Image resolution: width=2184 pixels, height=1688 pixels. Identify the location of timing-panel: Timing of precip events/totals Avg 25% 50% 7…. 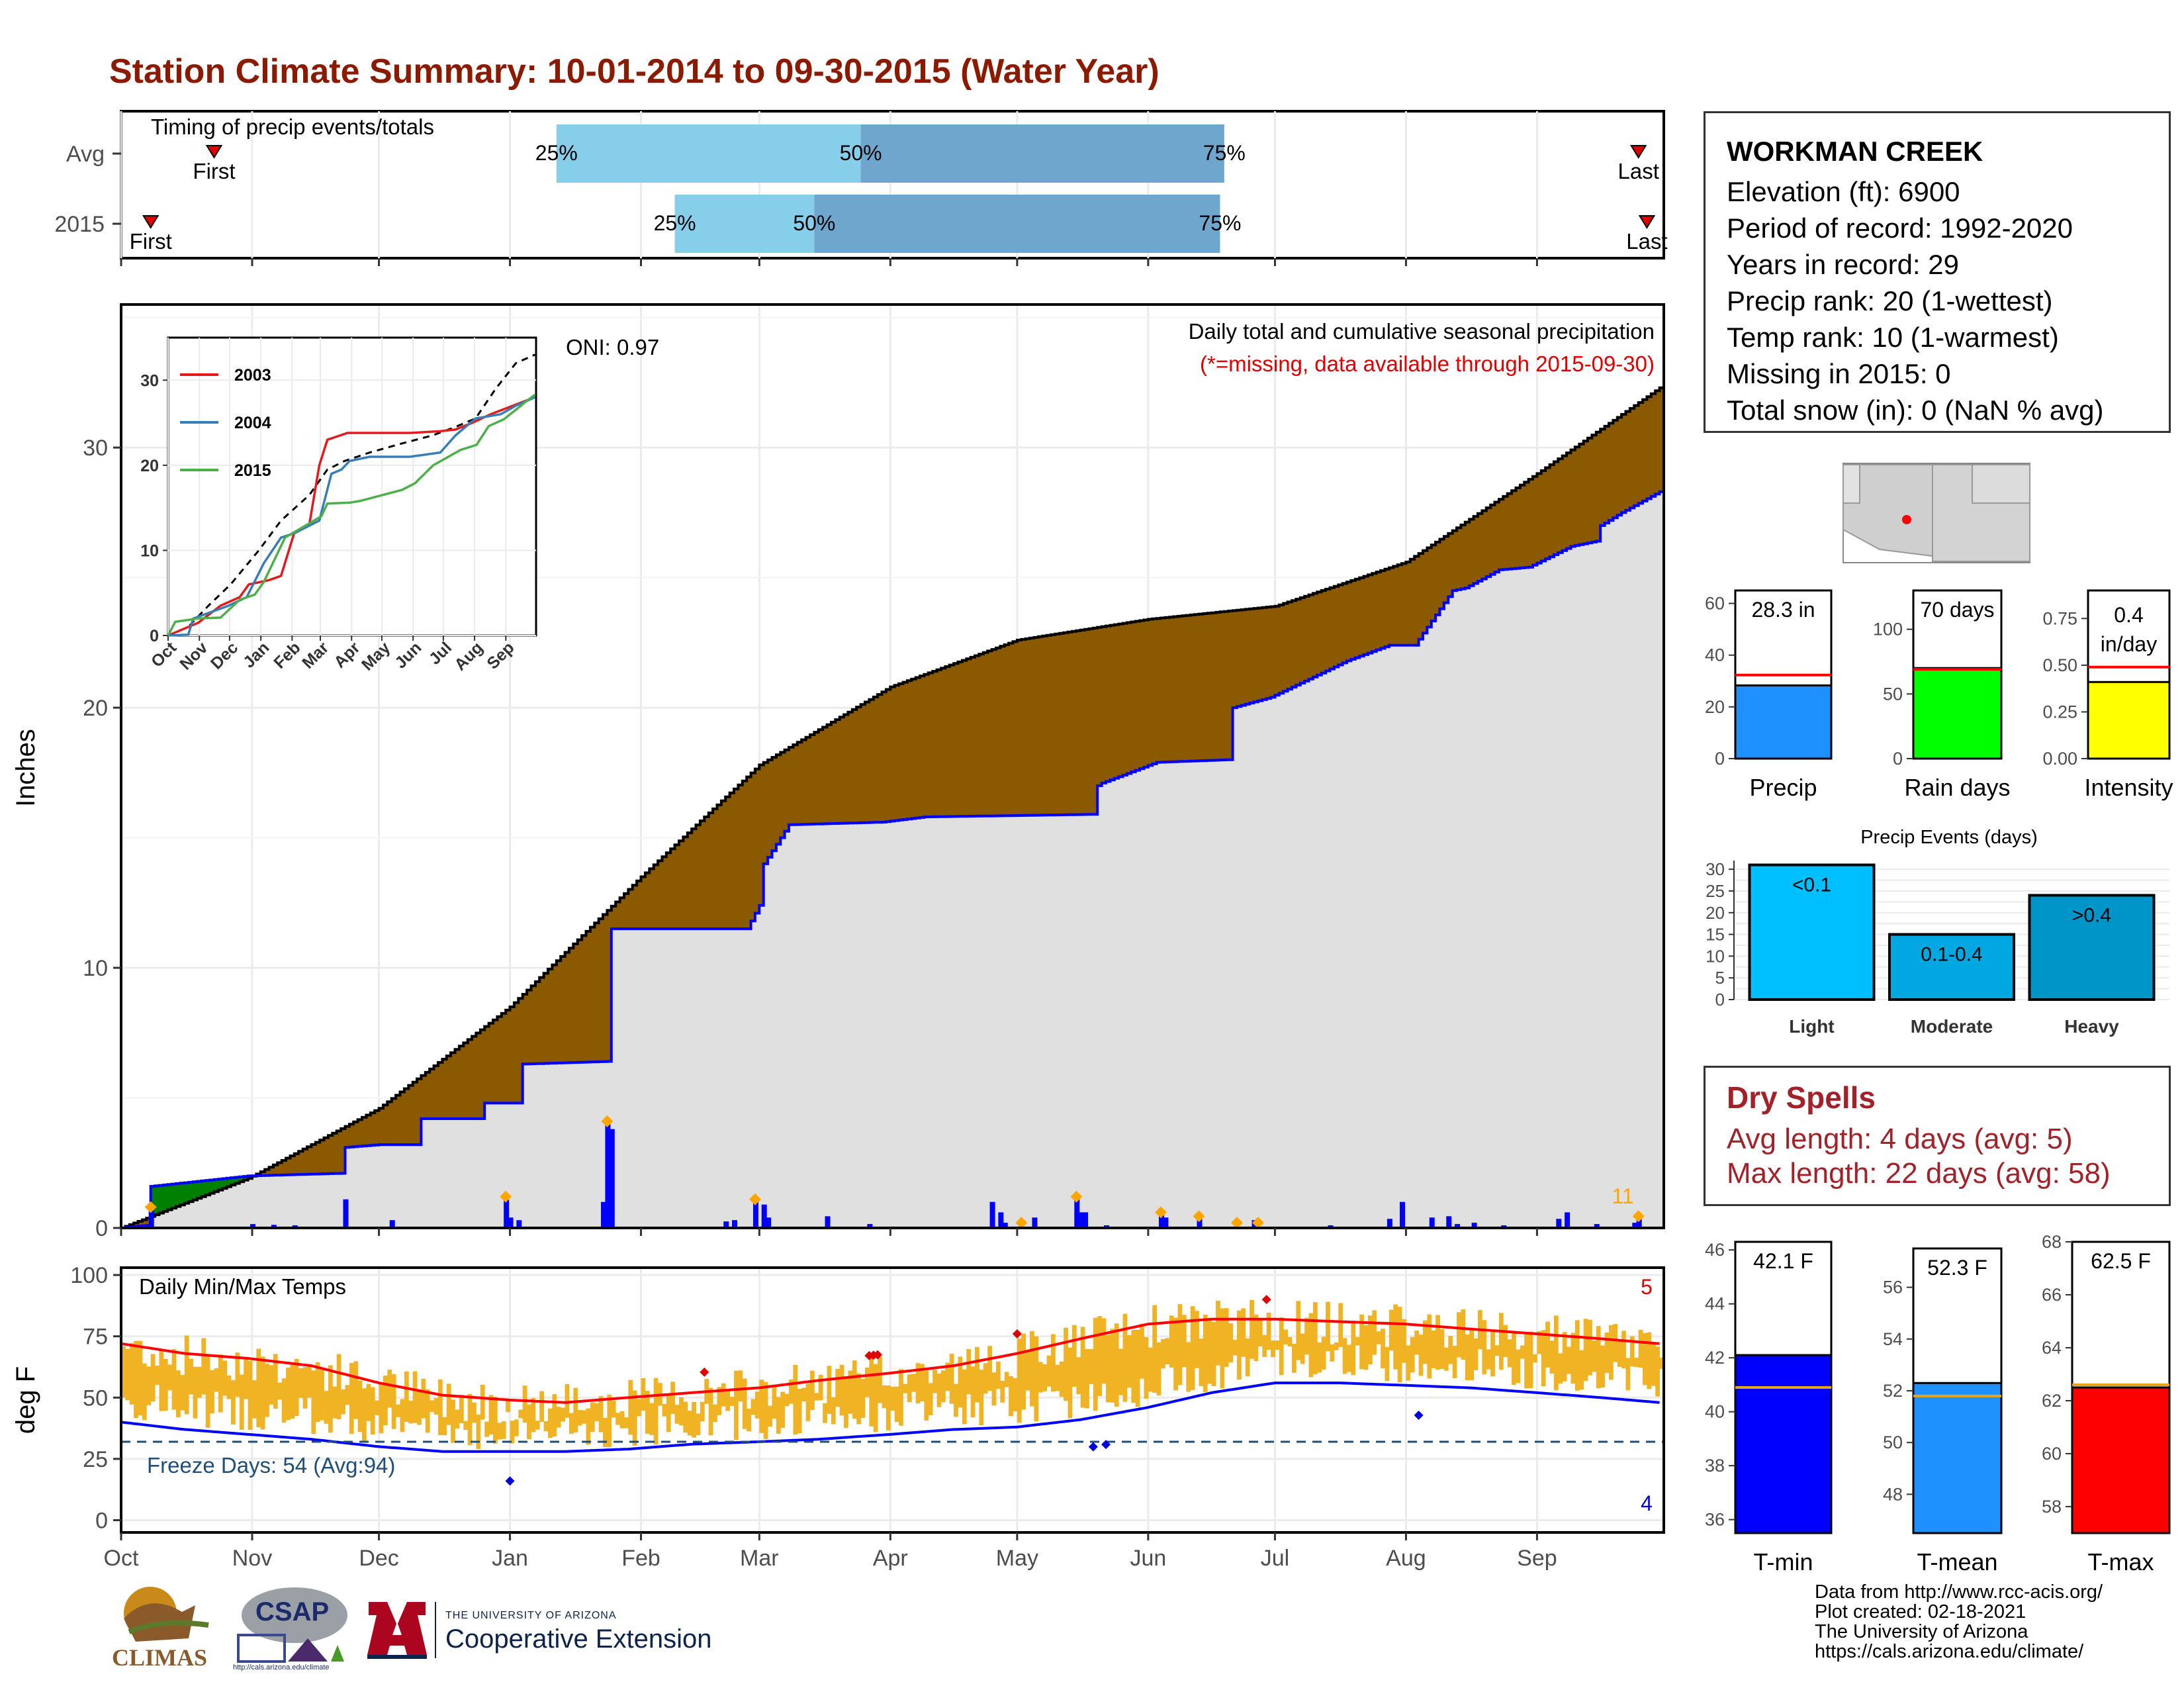
(861, 188).